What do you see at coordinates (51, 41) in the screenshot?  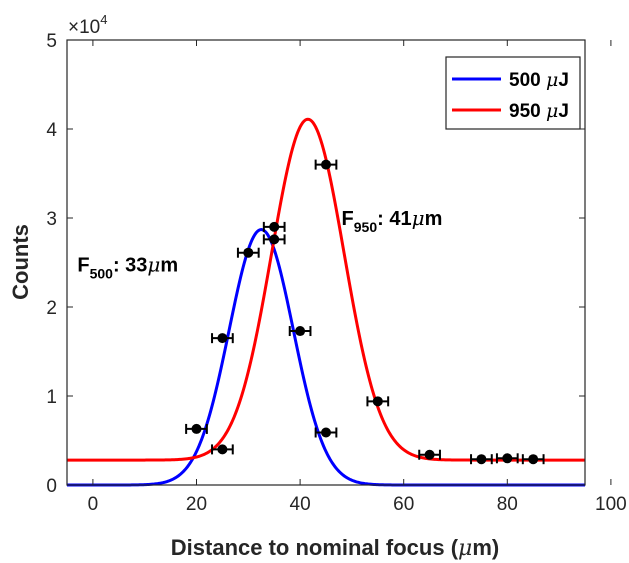 I see `y-tick-label: 5` at bounding box center [51, 41].